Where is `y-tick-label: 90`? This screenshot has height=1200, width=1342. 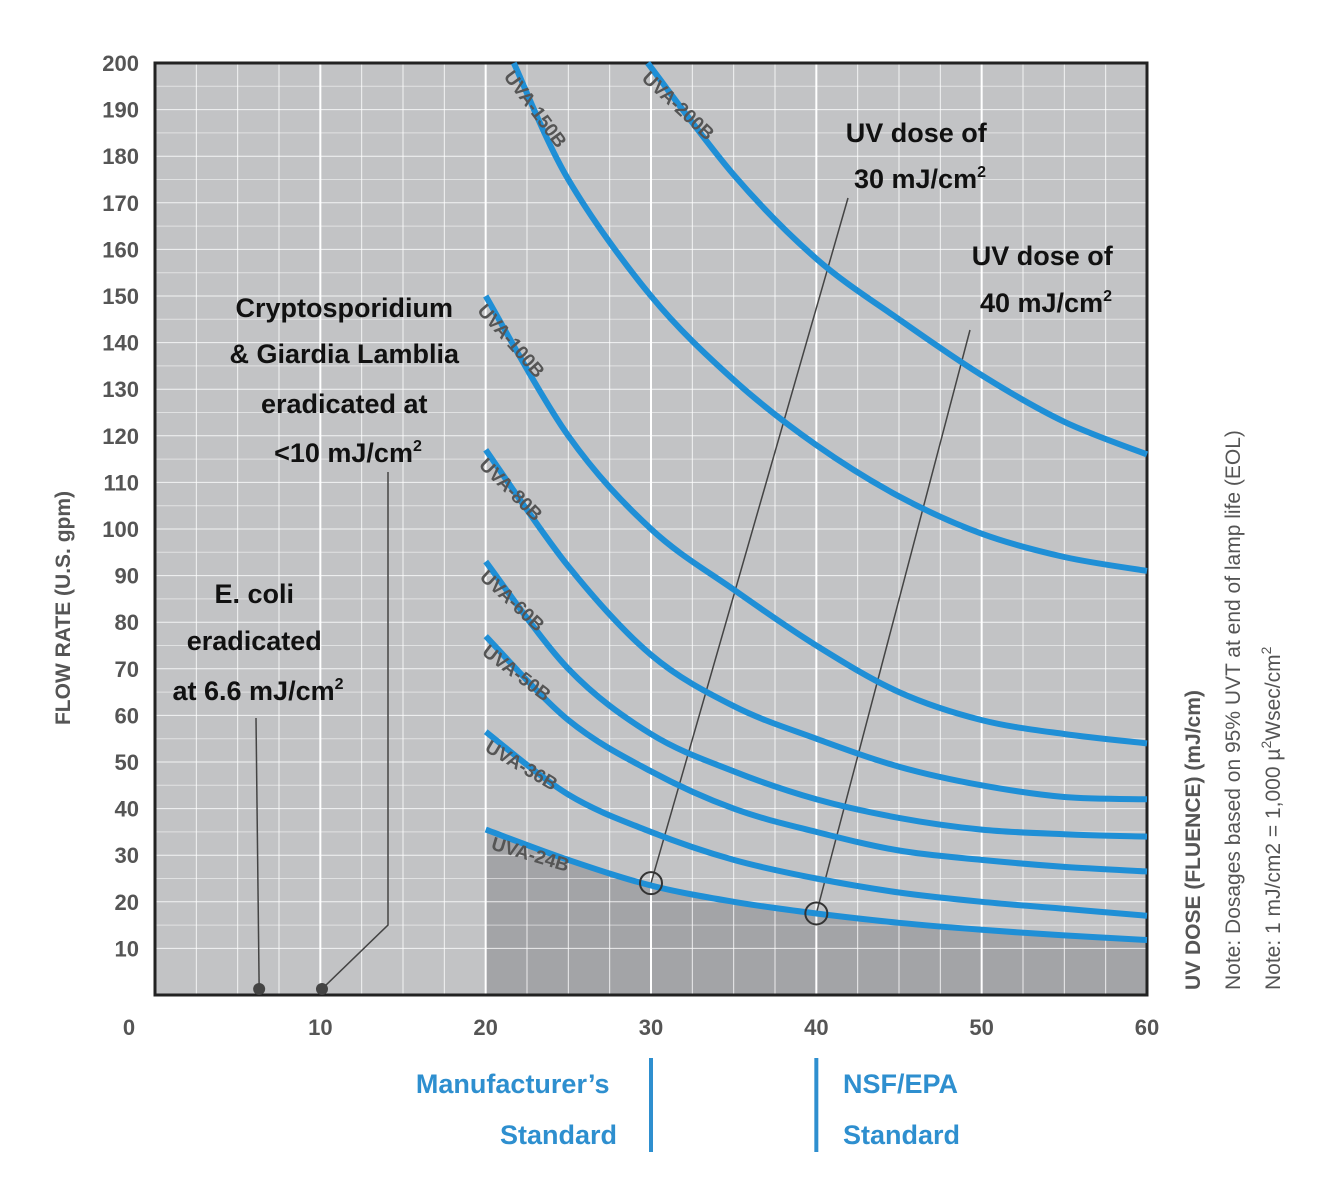 y-tick-label: 90 is located at coordinates (127, 576).